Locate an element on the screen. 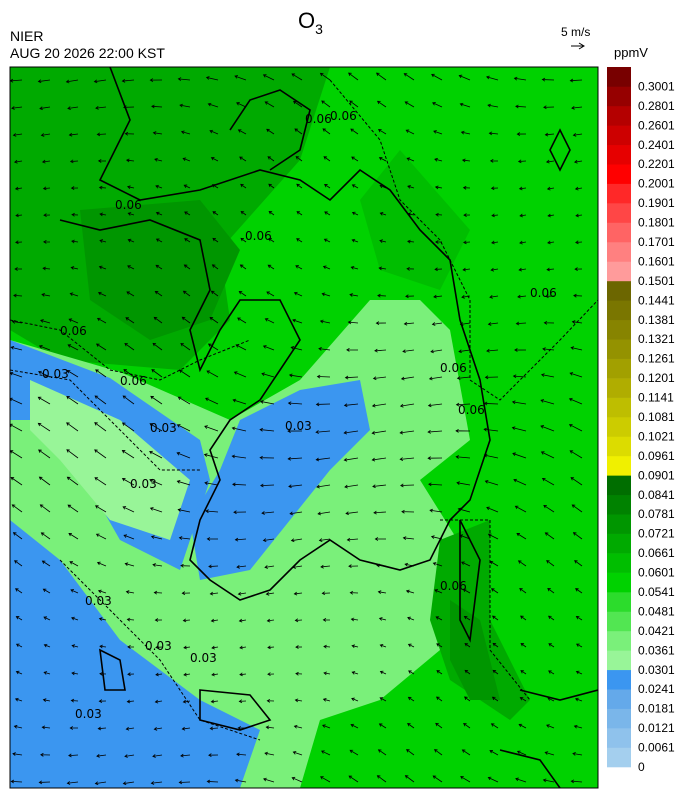 This screenshot has width=692, height=798. colorbar-label: 0.2201 is located at coordinates (656, 164).